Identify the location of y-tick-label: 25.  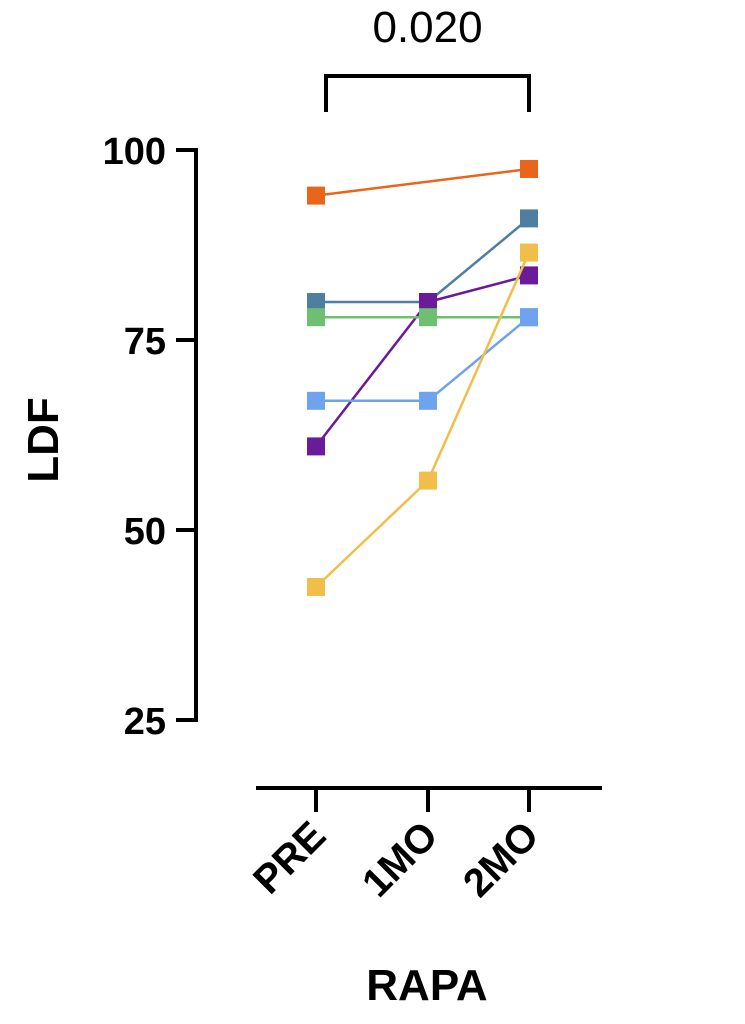
(145, 722).